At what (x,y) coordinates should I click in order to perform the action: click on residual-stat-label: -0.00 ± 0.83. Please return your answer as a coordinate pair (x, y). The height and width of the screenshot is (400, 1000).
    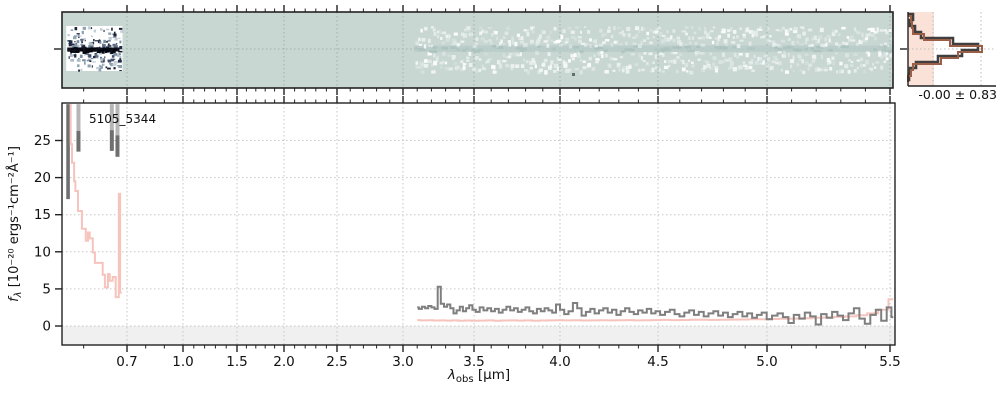
    Looking at the image, I should click on (957, 94).